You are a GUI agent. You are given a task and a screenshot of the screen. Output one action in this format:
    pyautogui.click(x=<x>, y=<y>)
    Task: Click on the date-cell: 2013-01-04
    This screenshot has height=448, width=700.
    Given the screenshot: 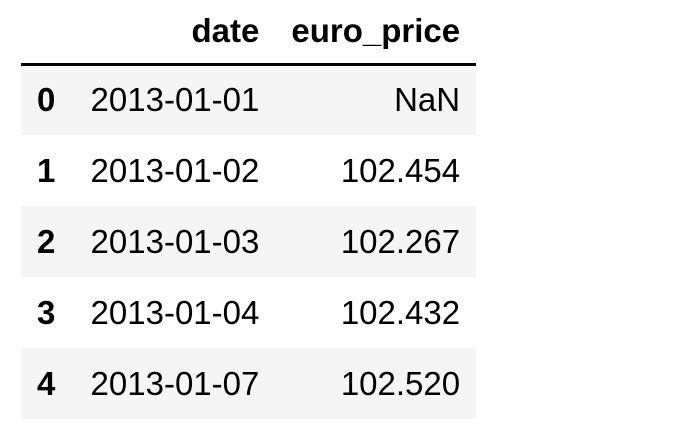 What is the action you would take?
    pyautogui.click(x=175, y=312)
    